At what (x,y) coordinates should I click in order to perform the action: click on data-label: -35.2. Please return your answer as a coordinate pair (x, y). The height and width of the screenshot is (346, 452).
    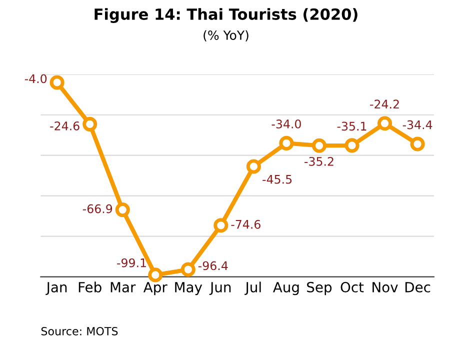
    Looking at the image, I should click on (319, 161).